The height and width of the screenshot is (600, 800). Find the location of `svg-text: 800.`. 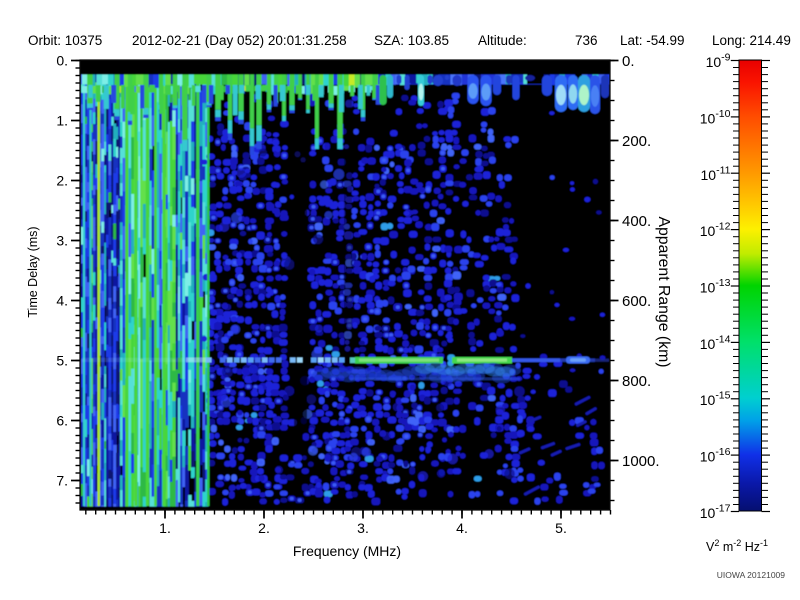

svg-text: 800. is located at coordinates (636, 381).